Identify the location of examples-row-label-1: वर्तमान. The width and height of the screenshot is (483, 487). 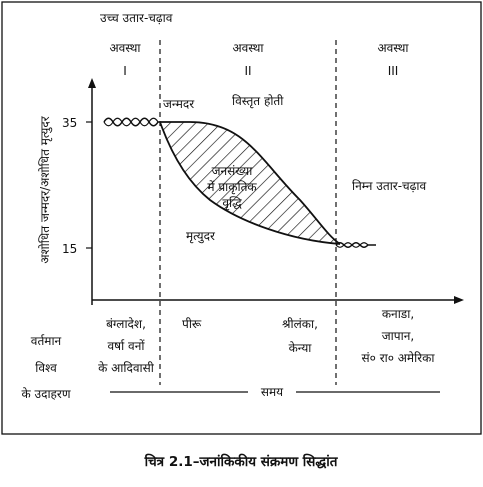
(46, 341).